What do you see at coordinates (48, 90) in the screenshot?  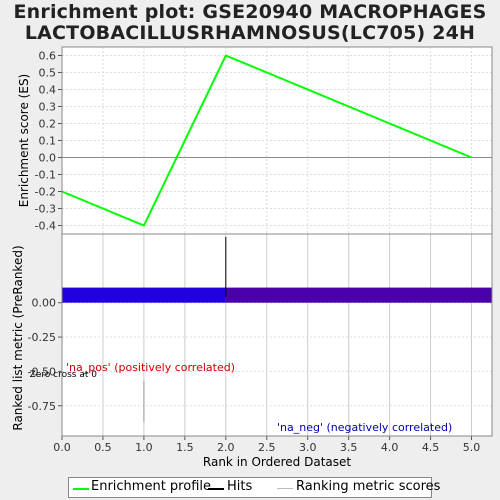 I see `es-y-tick-label-2: 0.4` at bounding box center [48, 90].